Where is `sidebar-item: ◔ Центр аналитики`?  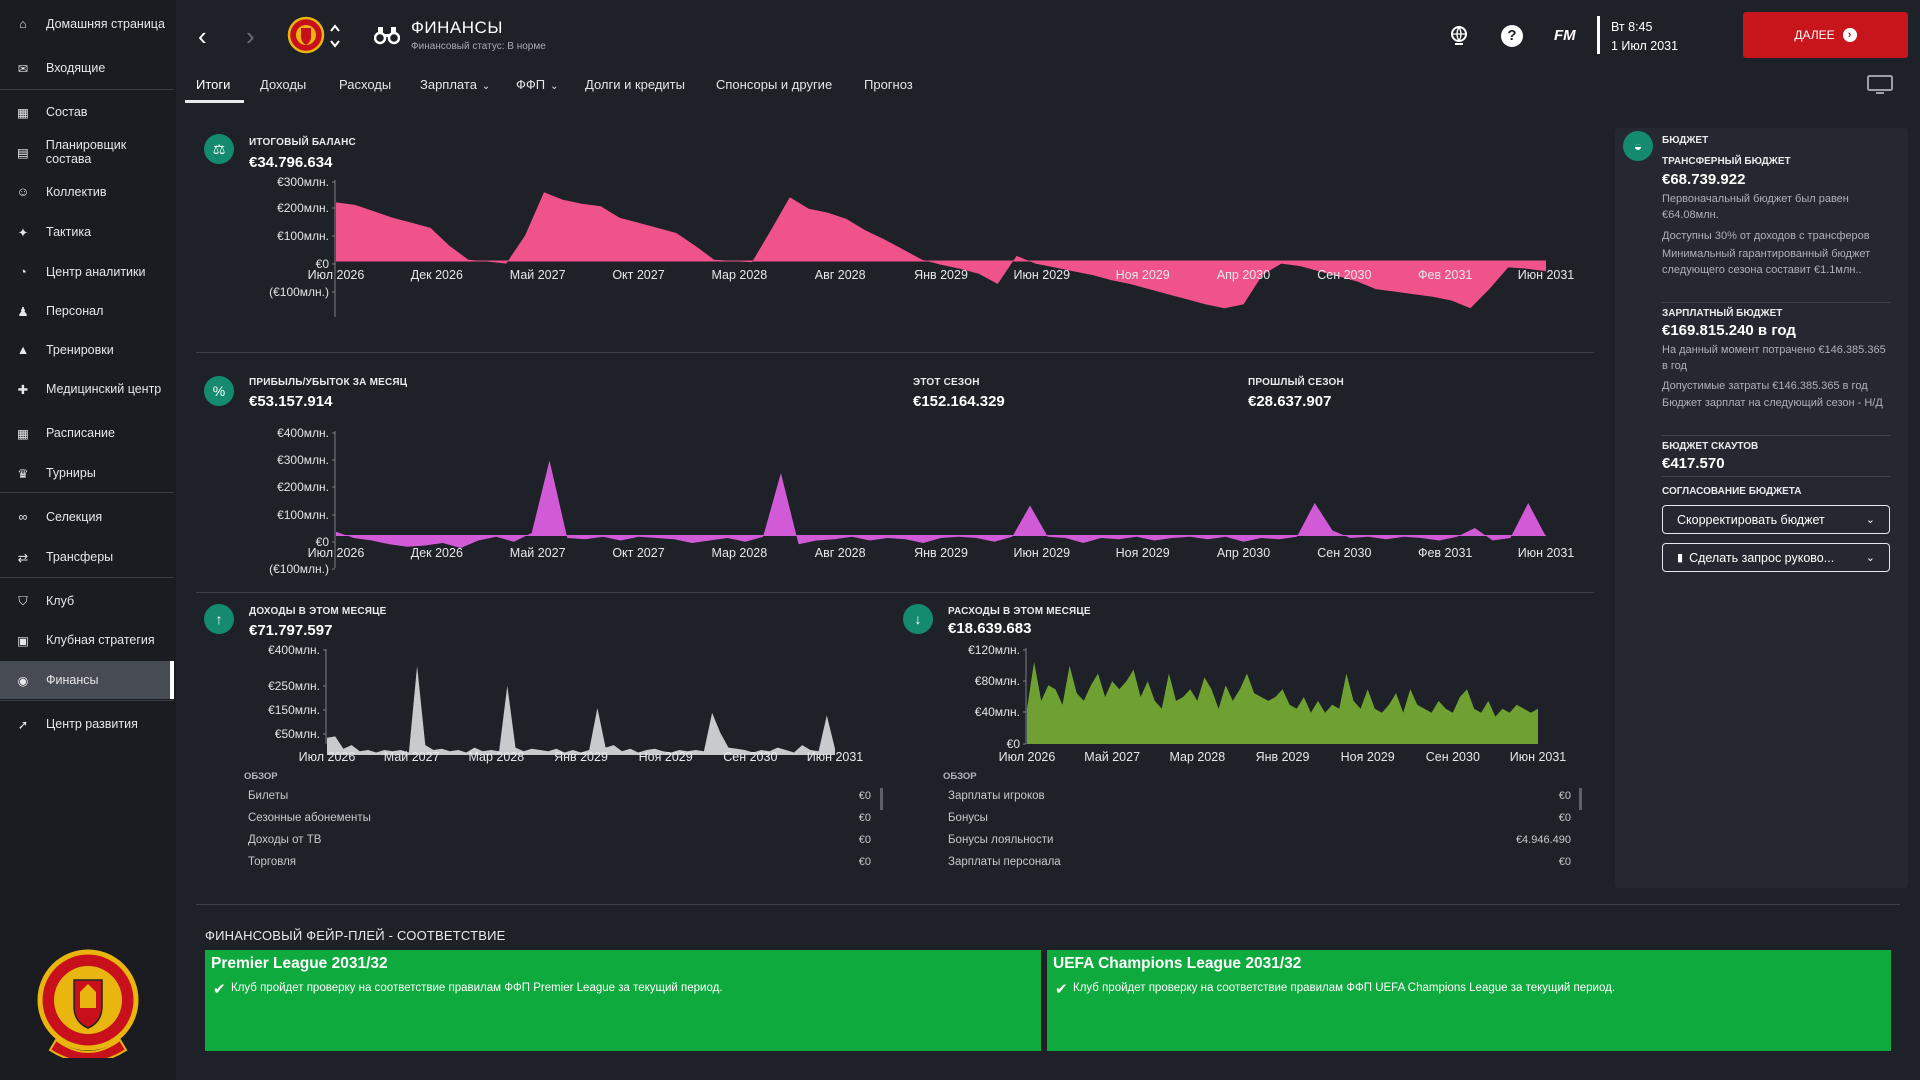
sidebar-item: ◔ Центр аналитики is located at coordinates (87, 272).